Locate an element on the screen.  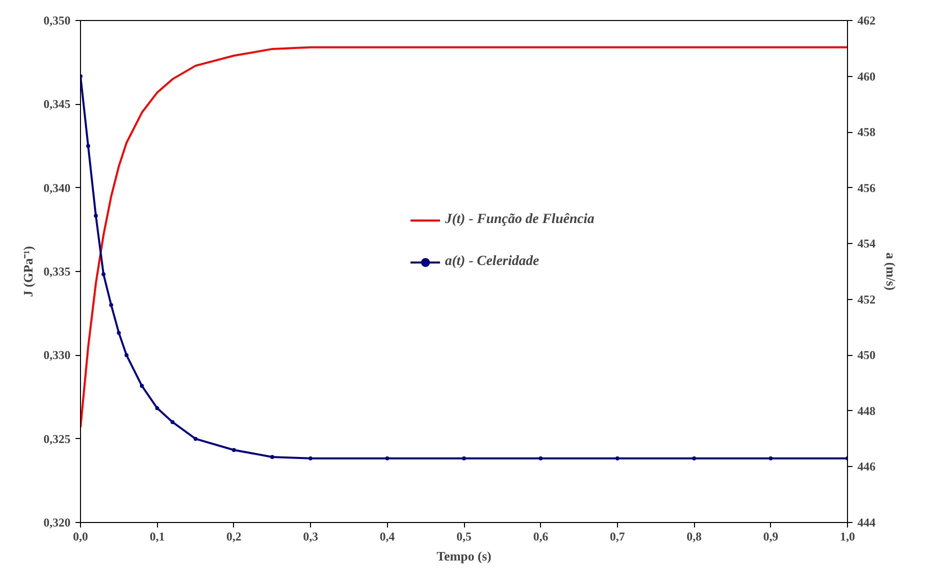
y2-tick-label: 452 is located at coordinates (867, 299).